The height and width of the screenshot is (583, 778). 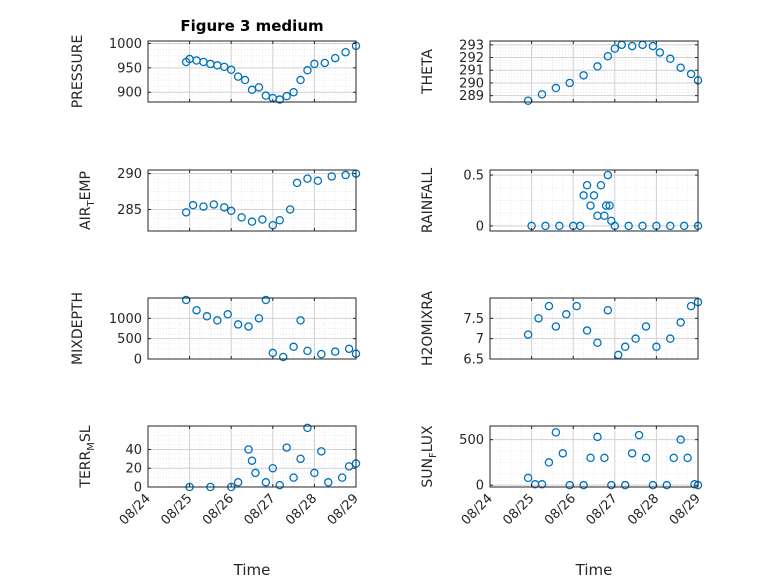 What do you see at coordinates (219, 199) in the screenshot?
I see `panel-air-temp: 285 290 AIRTEMP` at bounding box center [219, 199].